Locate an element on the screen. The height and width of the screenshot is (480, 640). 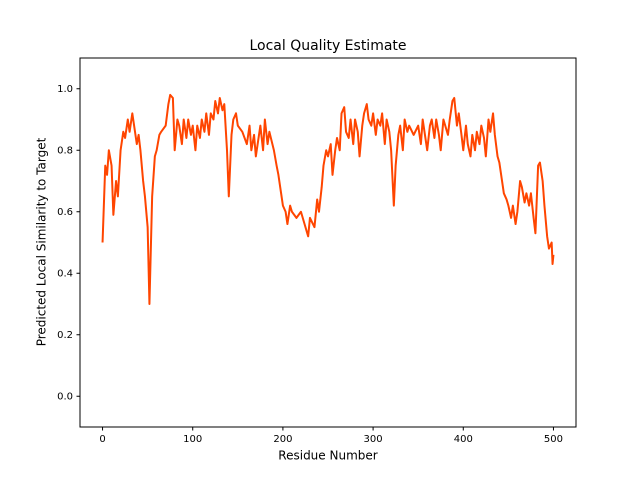
x-tick-label: 200 is located at coordinates (282, 439).